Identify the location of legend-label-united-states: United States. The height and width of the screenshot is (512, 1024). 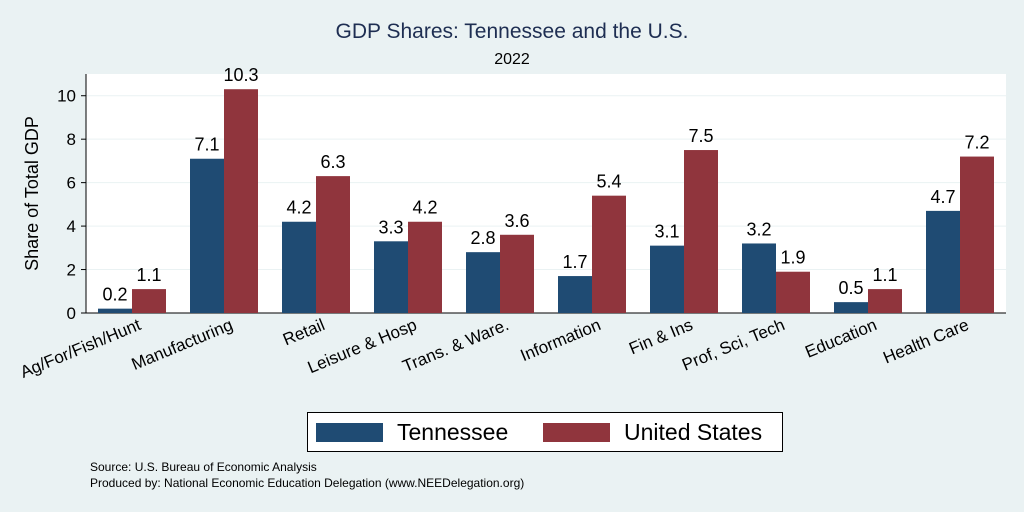
(693, 431).